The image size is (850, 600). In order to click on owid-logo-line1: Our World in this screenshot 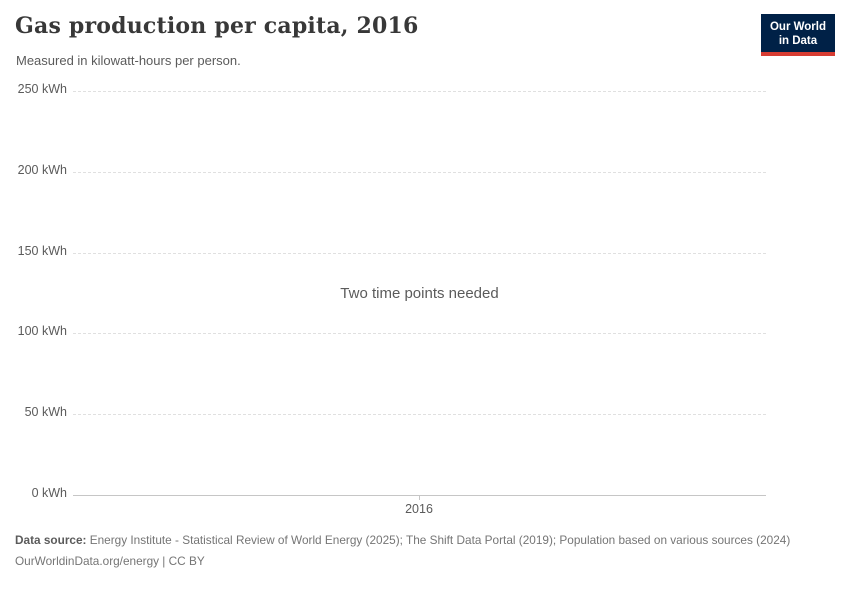, I will do `click(797, 27)`.